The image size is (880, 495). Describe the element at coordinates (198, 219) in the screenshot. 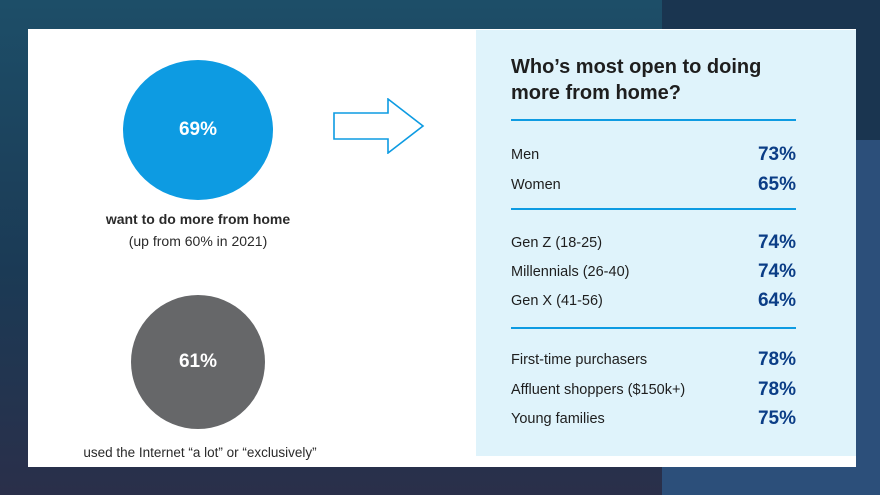

I see `stat-caption: want to do more from home` at that location.